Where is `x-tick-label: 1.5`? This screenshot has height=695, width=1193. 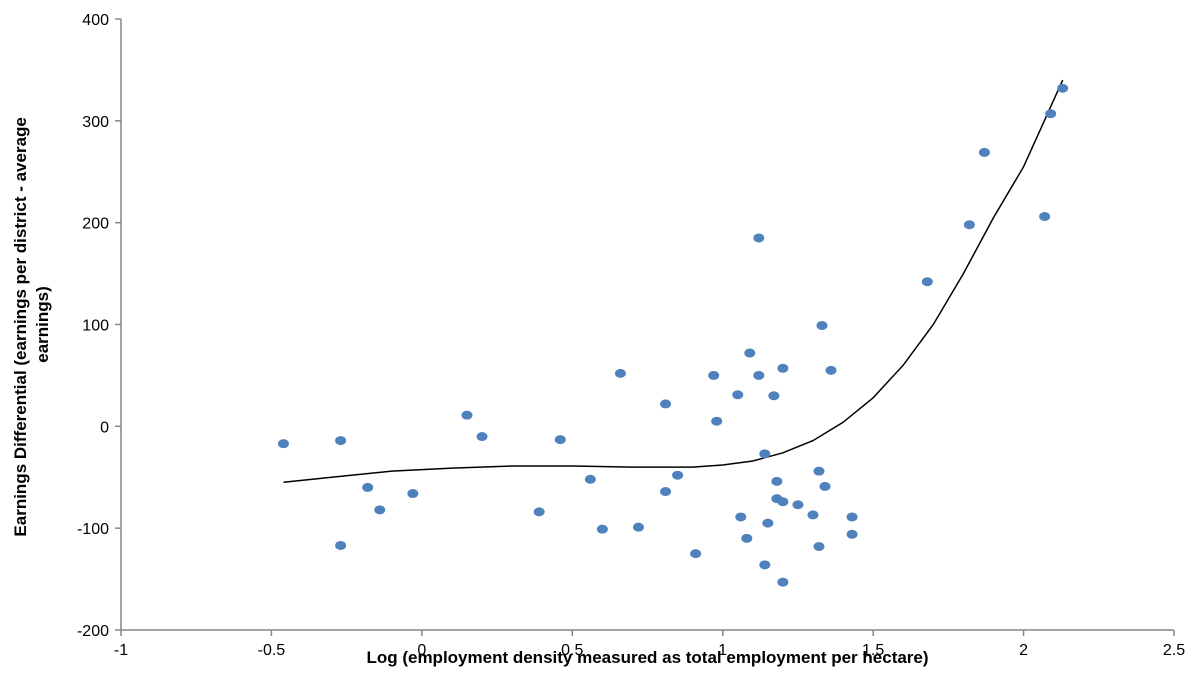
x-tick-label: 1.5 is located at coordinates (873, 650).